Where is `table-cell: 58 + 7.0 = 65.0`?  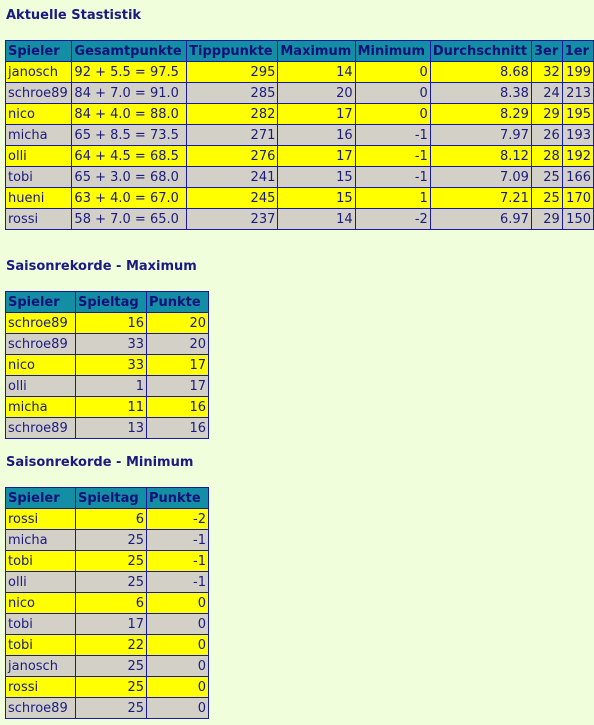 table-cell: 58 + 7.0 = 65.0 is located at coordinates (129, 219).